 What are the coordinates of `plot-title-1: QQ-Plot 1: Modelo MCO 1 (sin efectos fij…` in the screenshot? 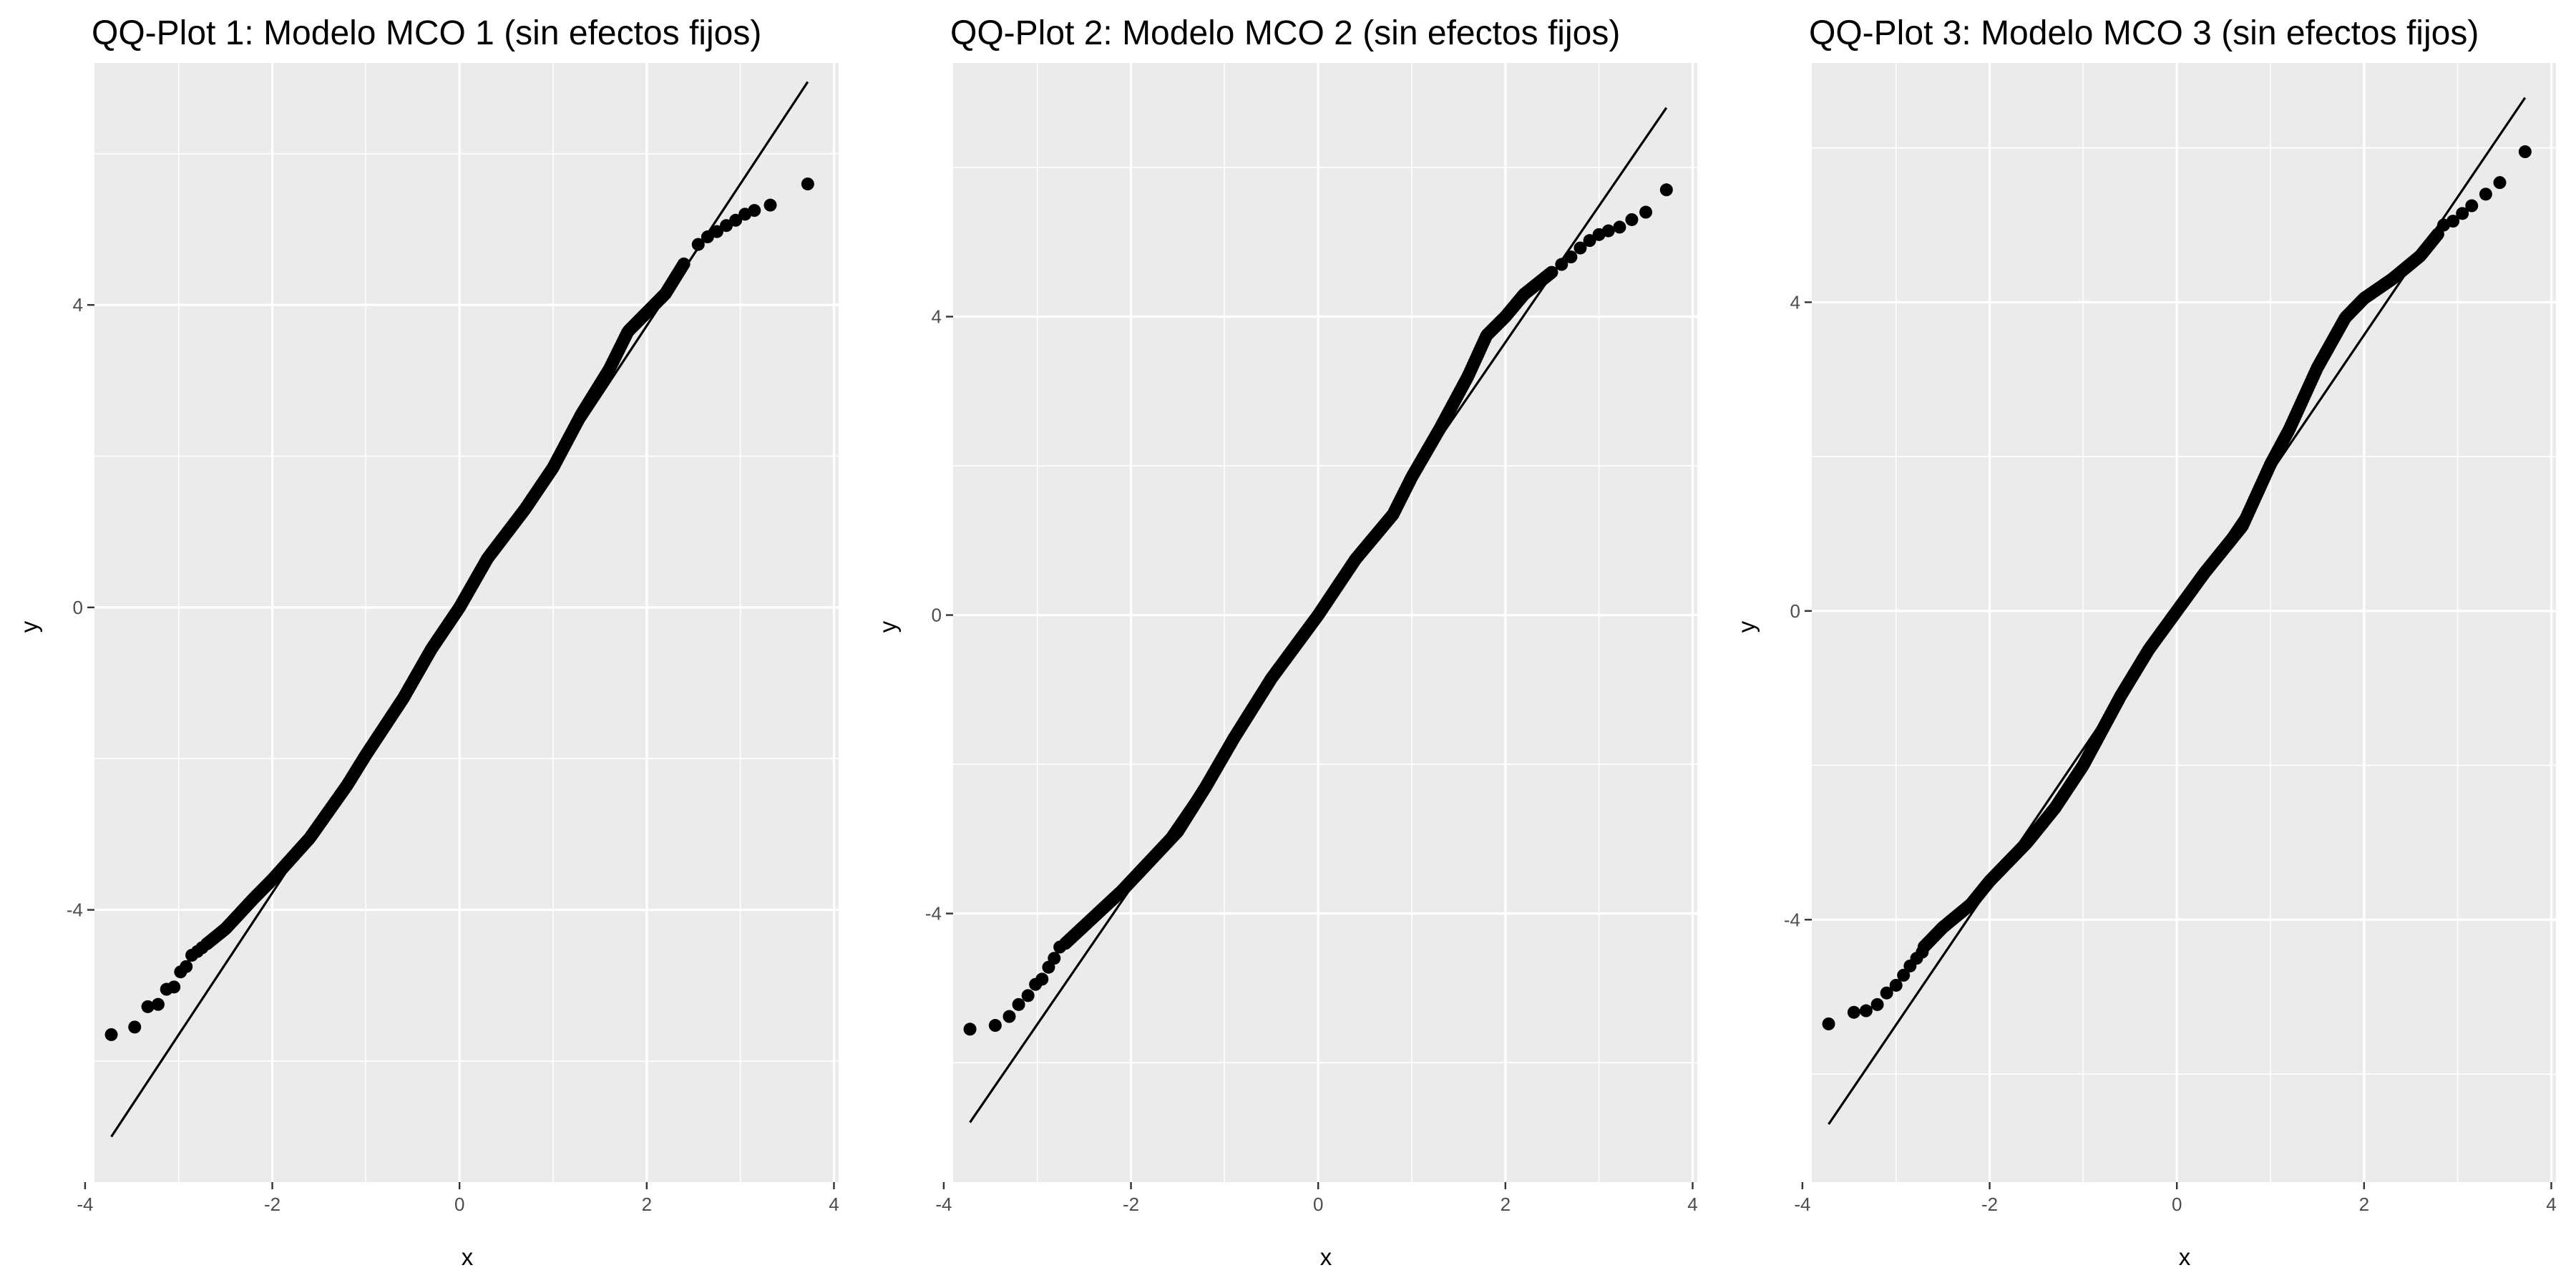 It's located at (426, 33).